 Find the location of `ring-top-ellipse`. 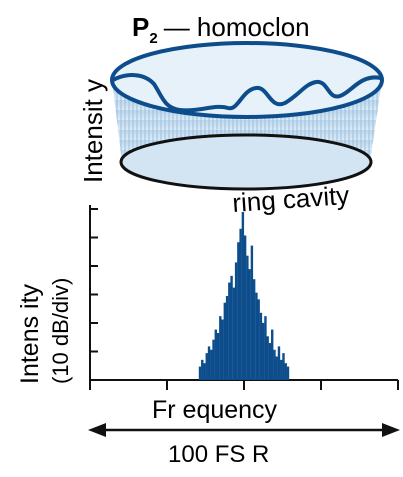

ring-top-ellipse is located at coordinates (247, 80).